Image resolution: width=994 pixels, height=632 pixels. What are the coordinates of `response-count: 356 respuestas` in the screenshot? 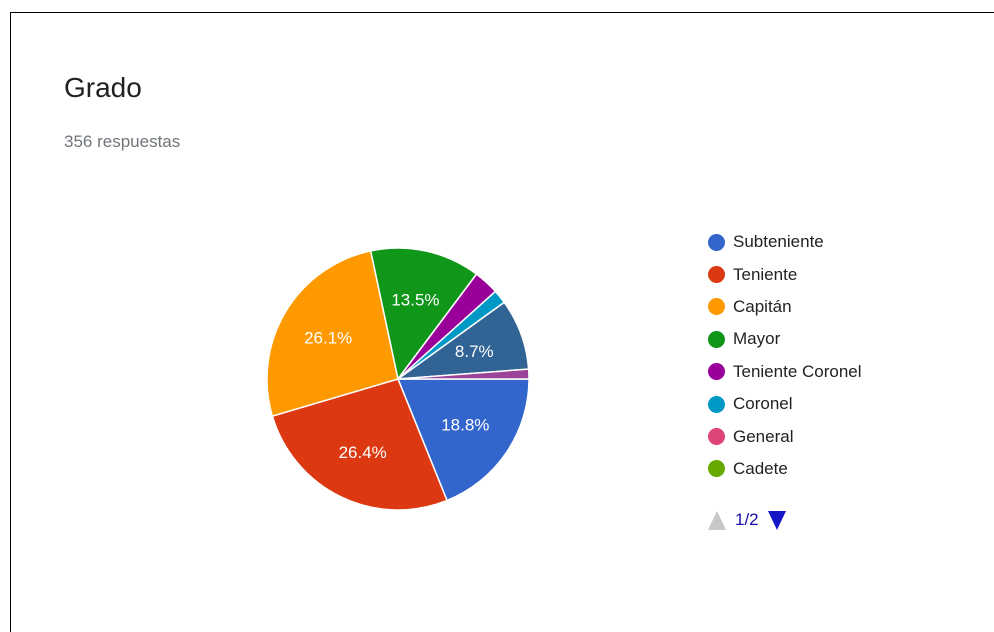 It's located at (122, 141).